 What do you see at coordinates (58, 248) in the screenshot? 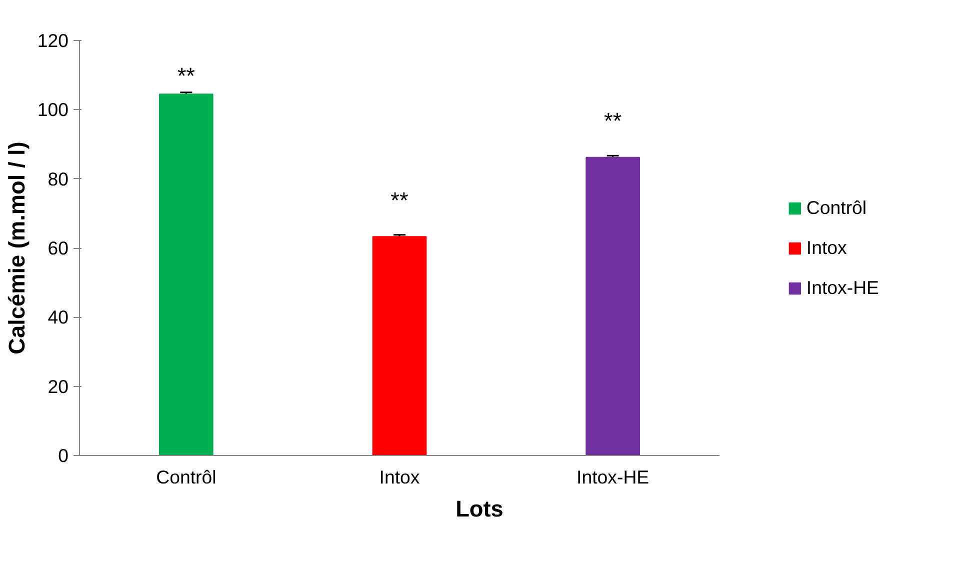
I see `y-tick-label: 60` at bounding box center [58, 248].